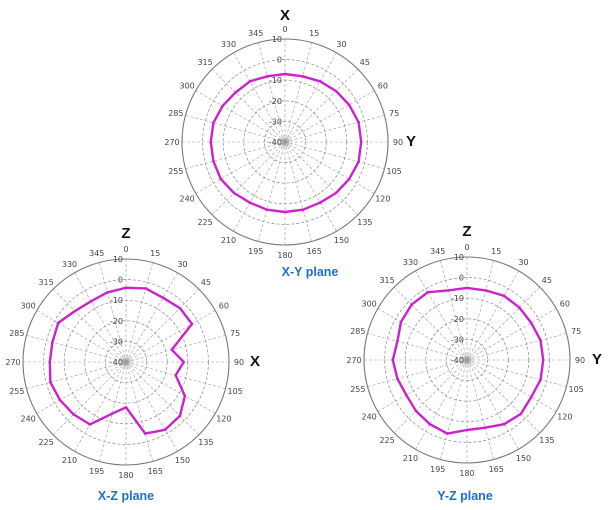 Image resolution: width=615 pixels, height=510 pixels. Describe the element at coordinates (357, 331) in the screenshot. I see `angle-tick-label: 285` at that location.